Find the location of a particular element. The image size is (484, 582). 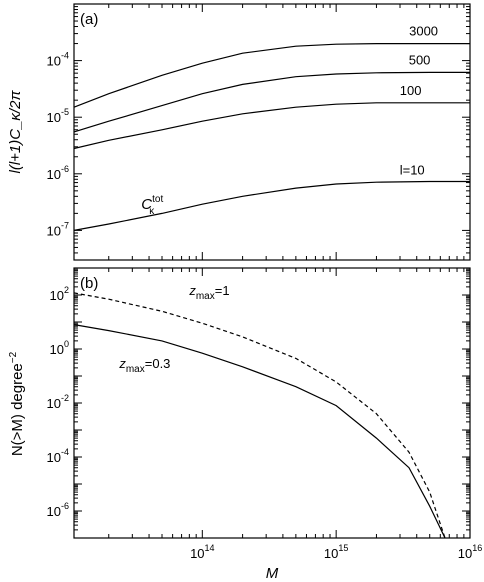

series-label: l=10 is located at coordinates (412, 170).